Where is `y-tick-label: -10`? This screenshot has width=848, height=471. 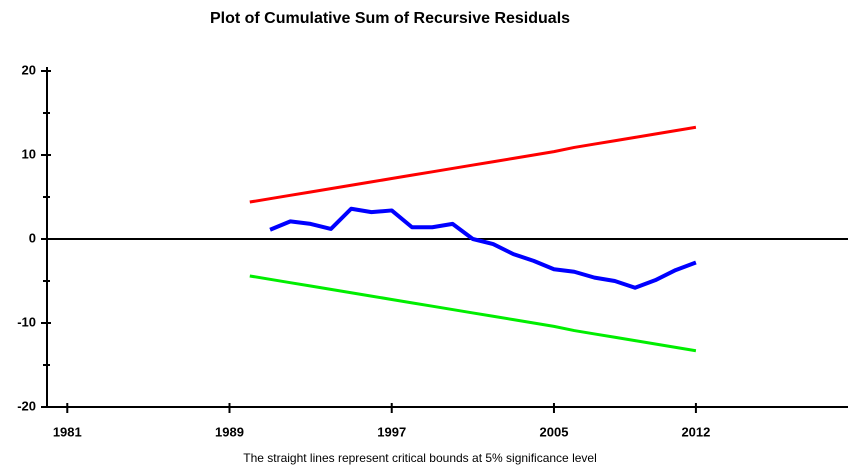 y-tick-label: -10 is located at coordinates (26, 321).